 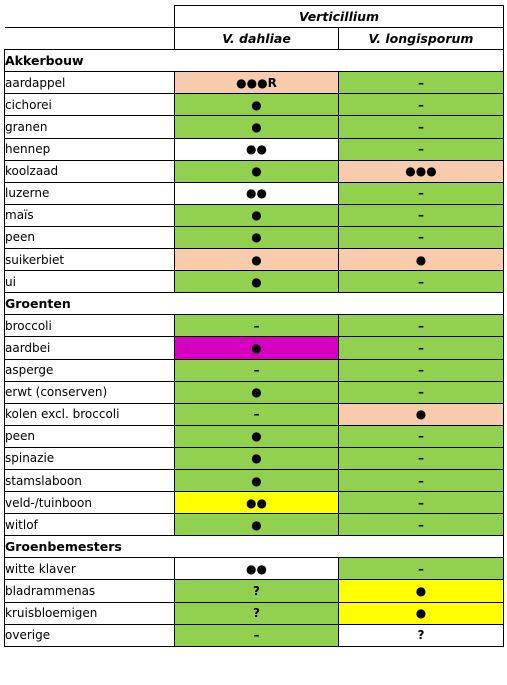 What do you see at coordinates (89, 348) in the screenshot?
I see `crop-name-cell: aardbei` at bounding box center [89, 348].